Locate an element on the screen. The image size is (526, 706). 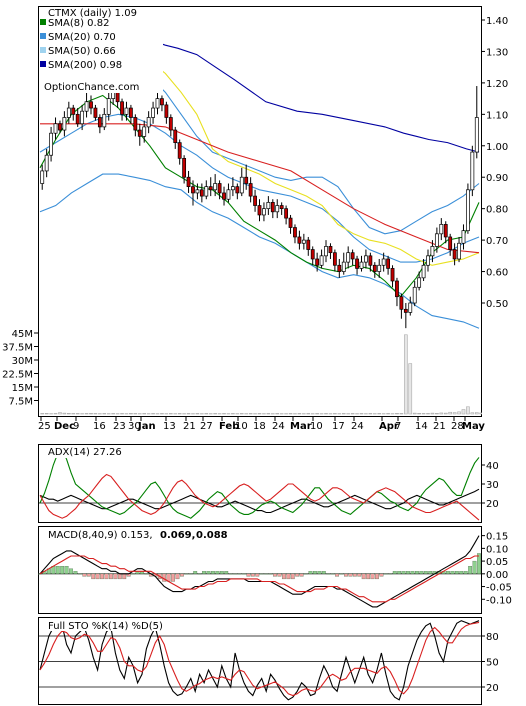
price-series-line is located at coordinates (294, 92).